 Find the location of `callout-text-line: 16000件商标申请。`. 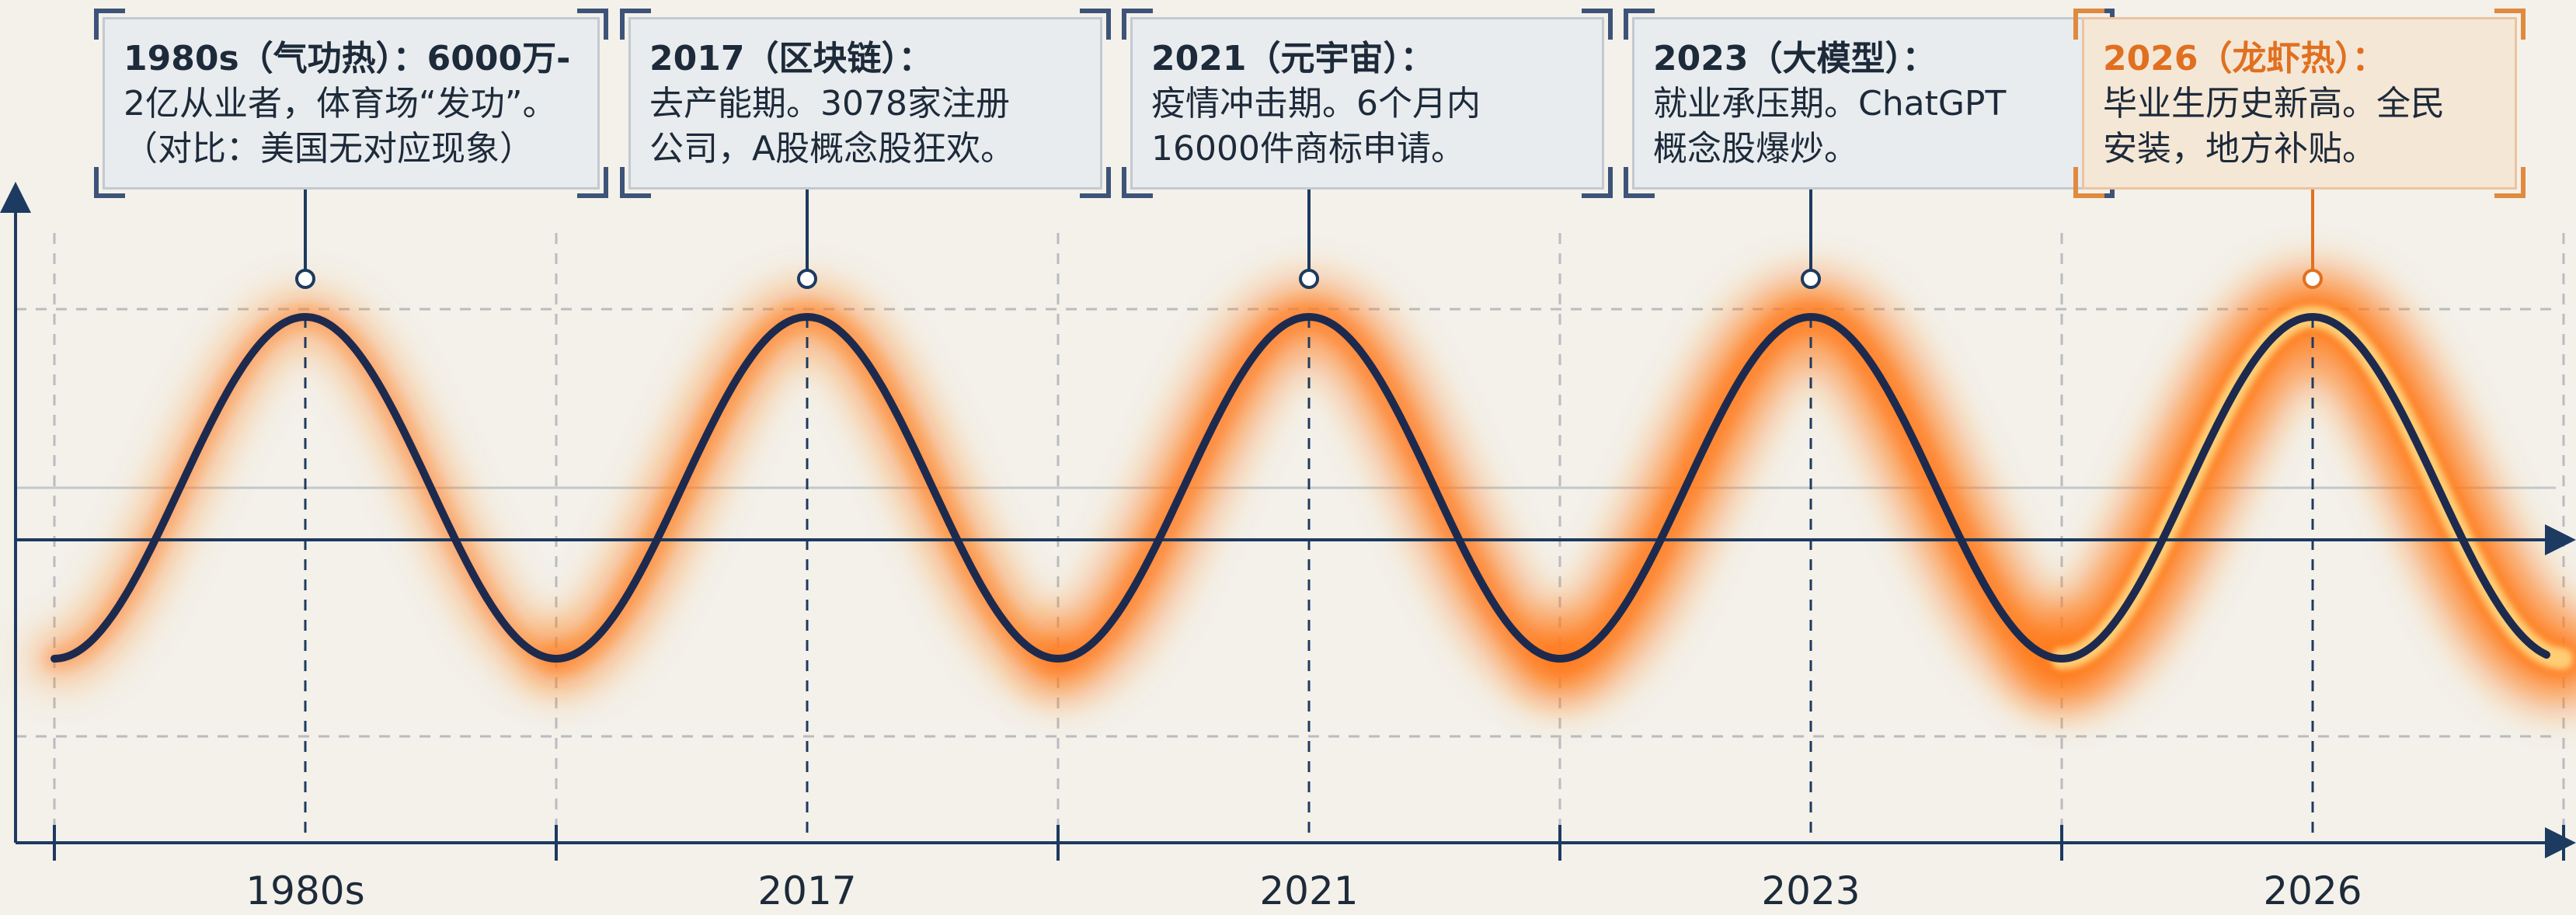

callout-text-line: 16000件商标申请。 is located at coordinates (1308, 149).